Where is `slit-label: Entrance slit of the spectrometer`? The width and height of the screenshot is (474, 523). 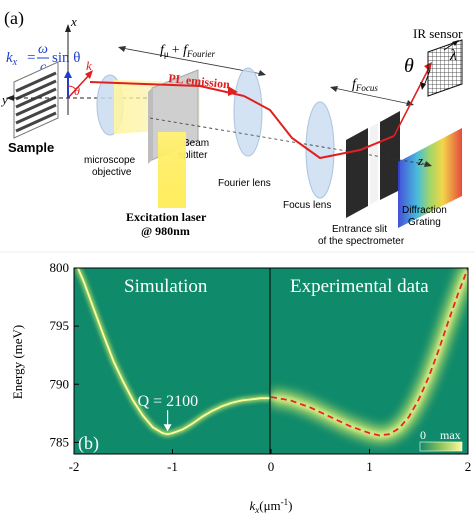 slit-label: Entrance slit of the spectrometer is located at coordinates (361, 235).